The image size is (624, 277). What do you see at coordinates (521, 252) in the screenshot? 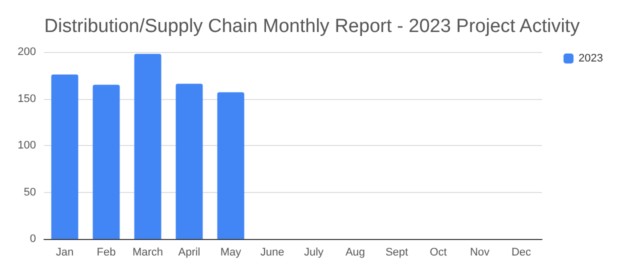
I see `x-tick-label: Dec` at bounding box center [521, 252].